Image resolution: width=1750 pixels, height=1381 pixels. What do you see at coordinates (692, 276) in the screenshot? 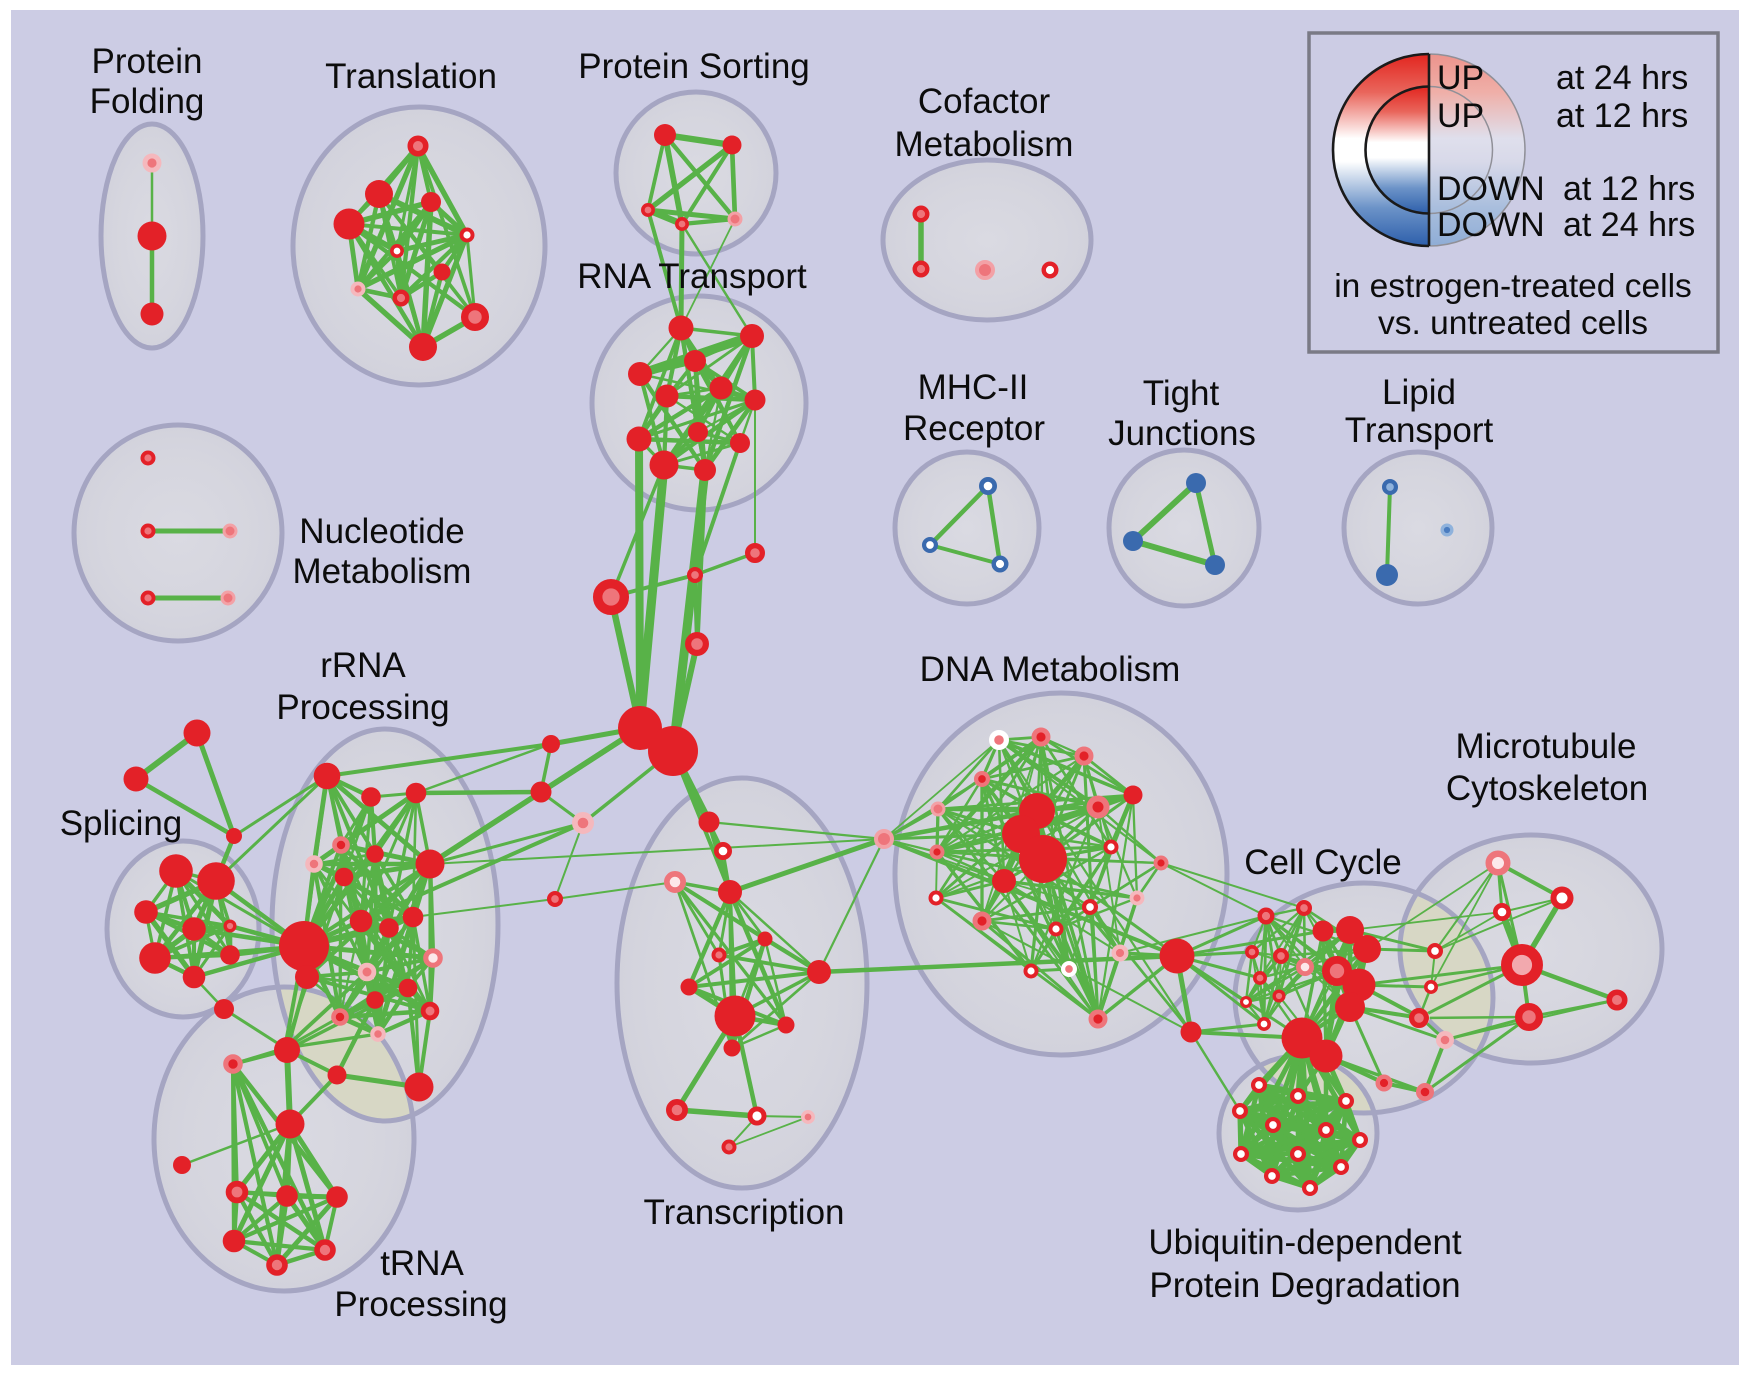
I see `svg-text: RNA Transport` at bounding box center [692, 276].